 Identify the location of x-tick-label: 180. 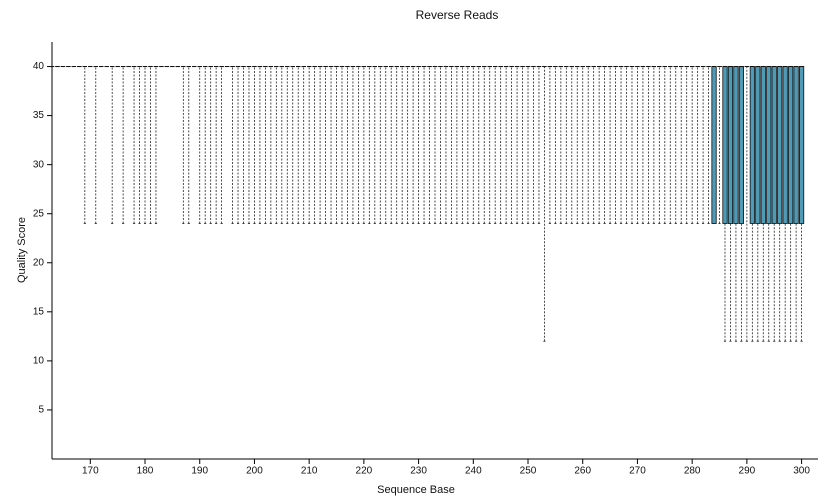
(145, 471).